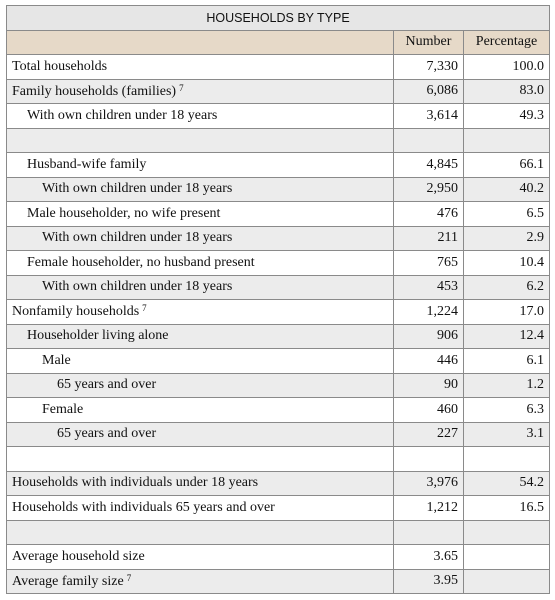 The image size is (555, 600). I want to click on data-row: 65 years and over 227 3.1, so click(278, 434).